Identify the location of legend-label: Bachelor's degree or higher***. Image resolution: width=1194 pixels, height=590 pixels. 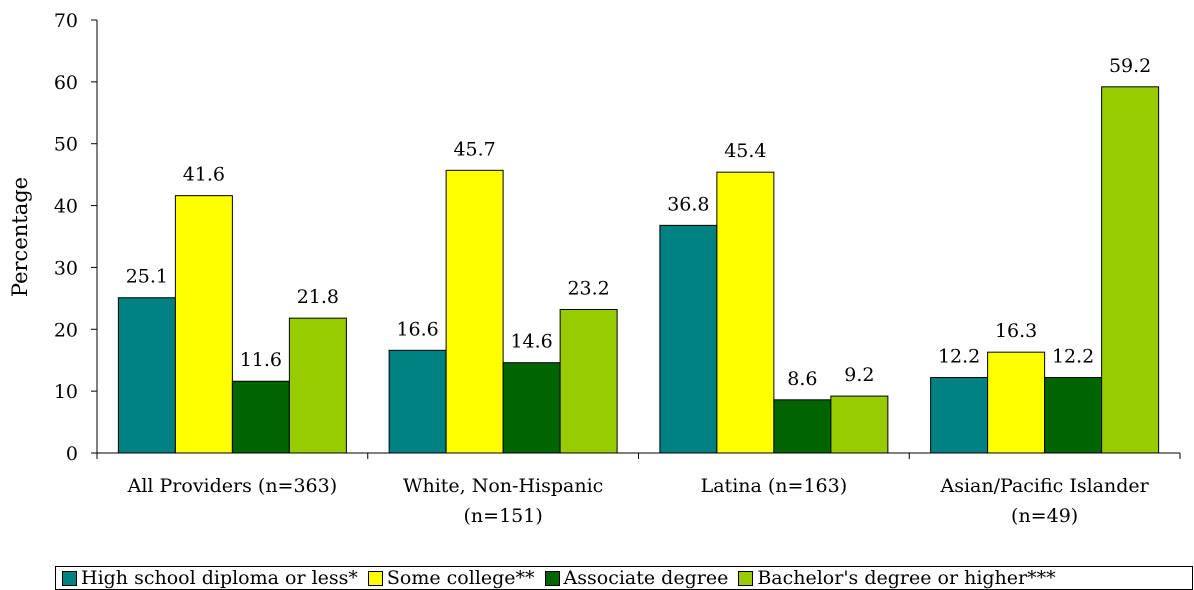
(906, 578).